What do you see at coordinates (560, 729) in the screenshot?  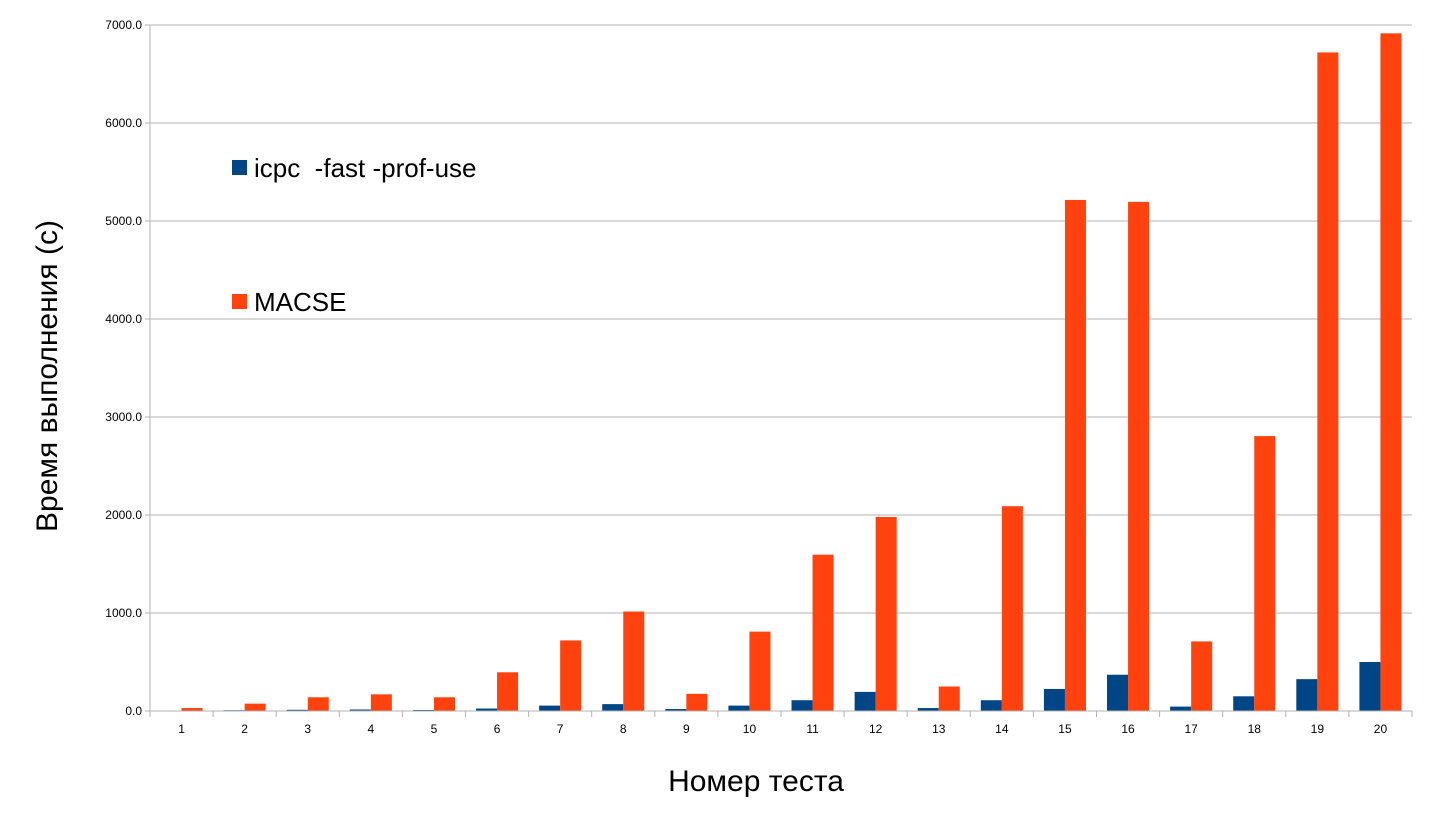 I see `x-tick-label: 7` at bounding box center [560, 729].